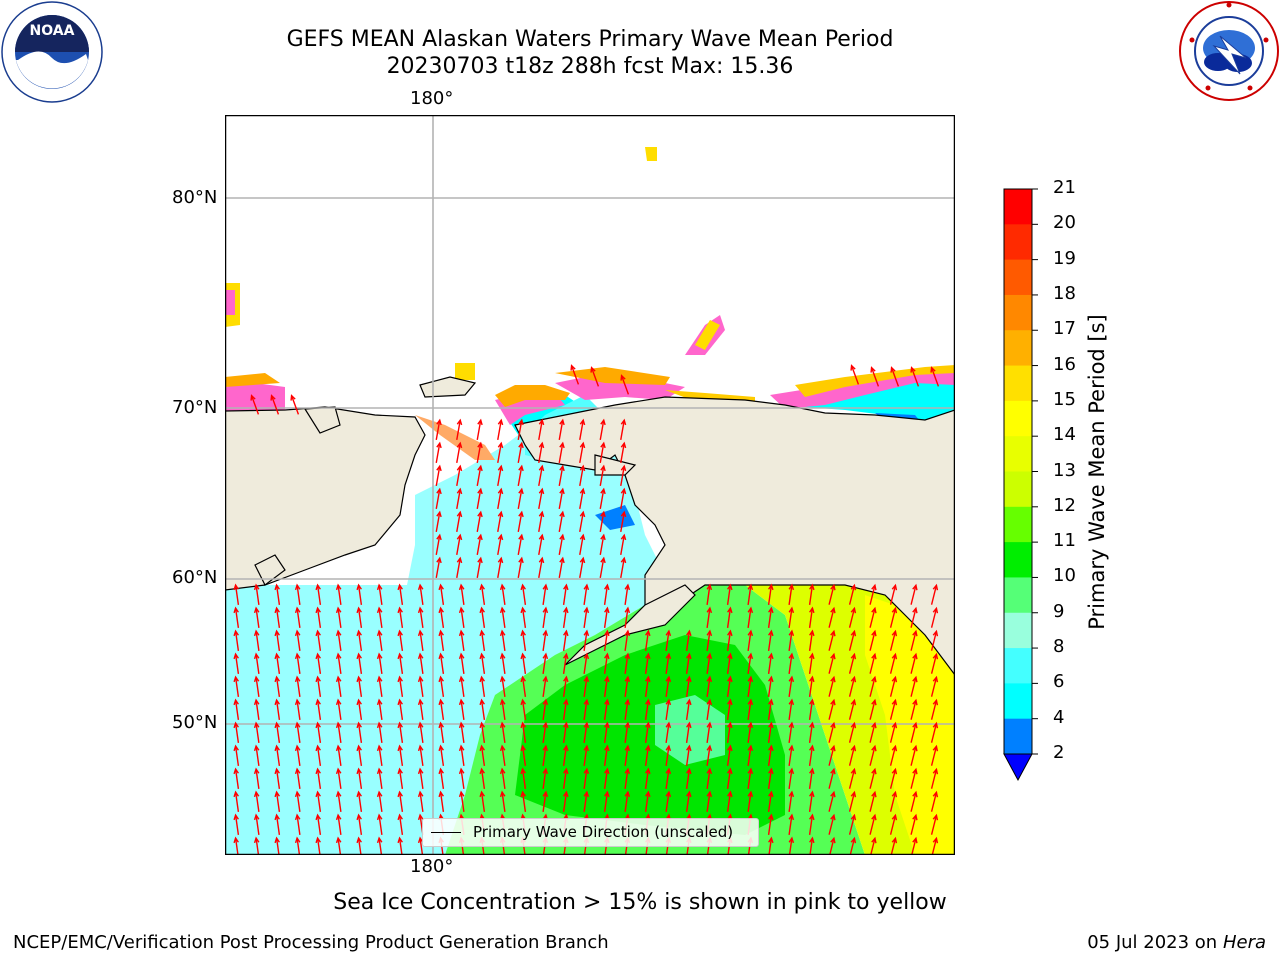 Image resolution: width=1280 pixels, height=960 pixels. I want to click on lat-label-80: 80°N, so click(195, 197).